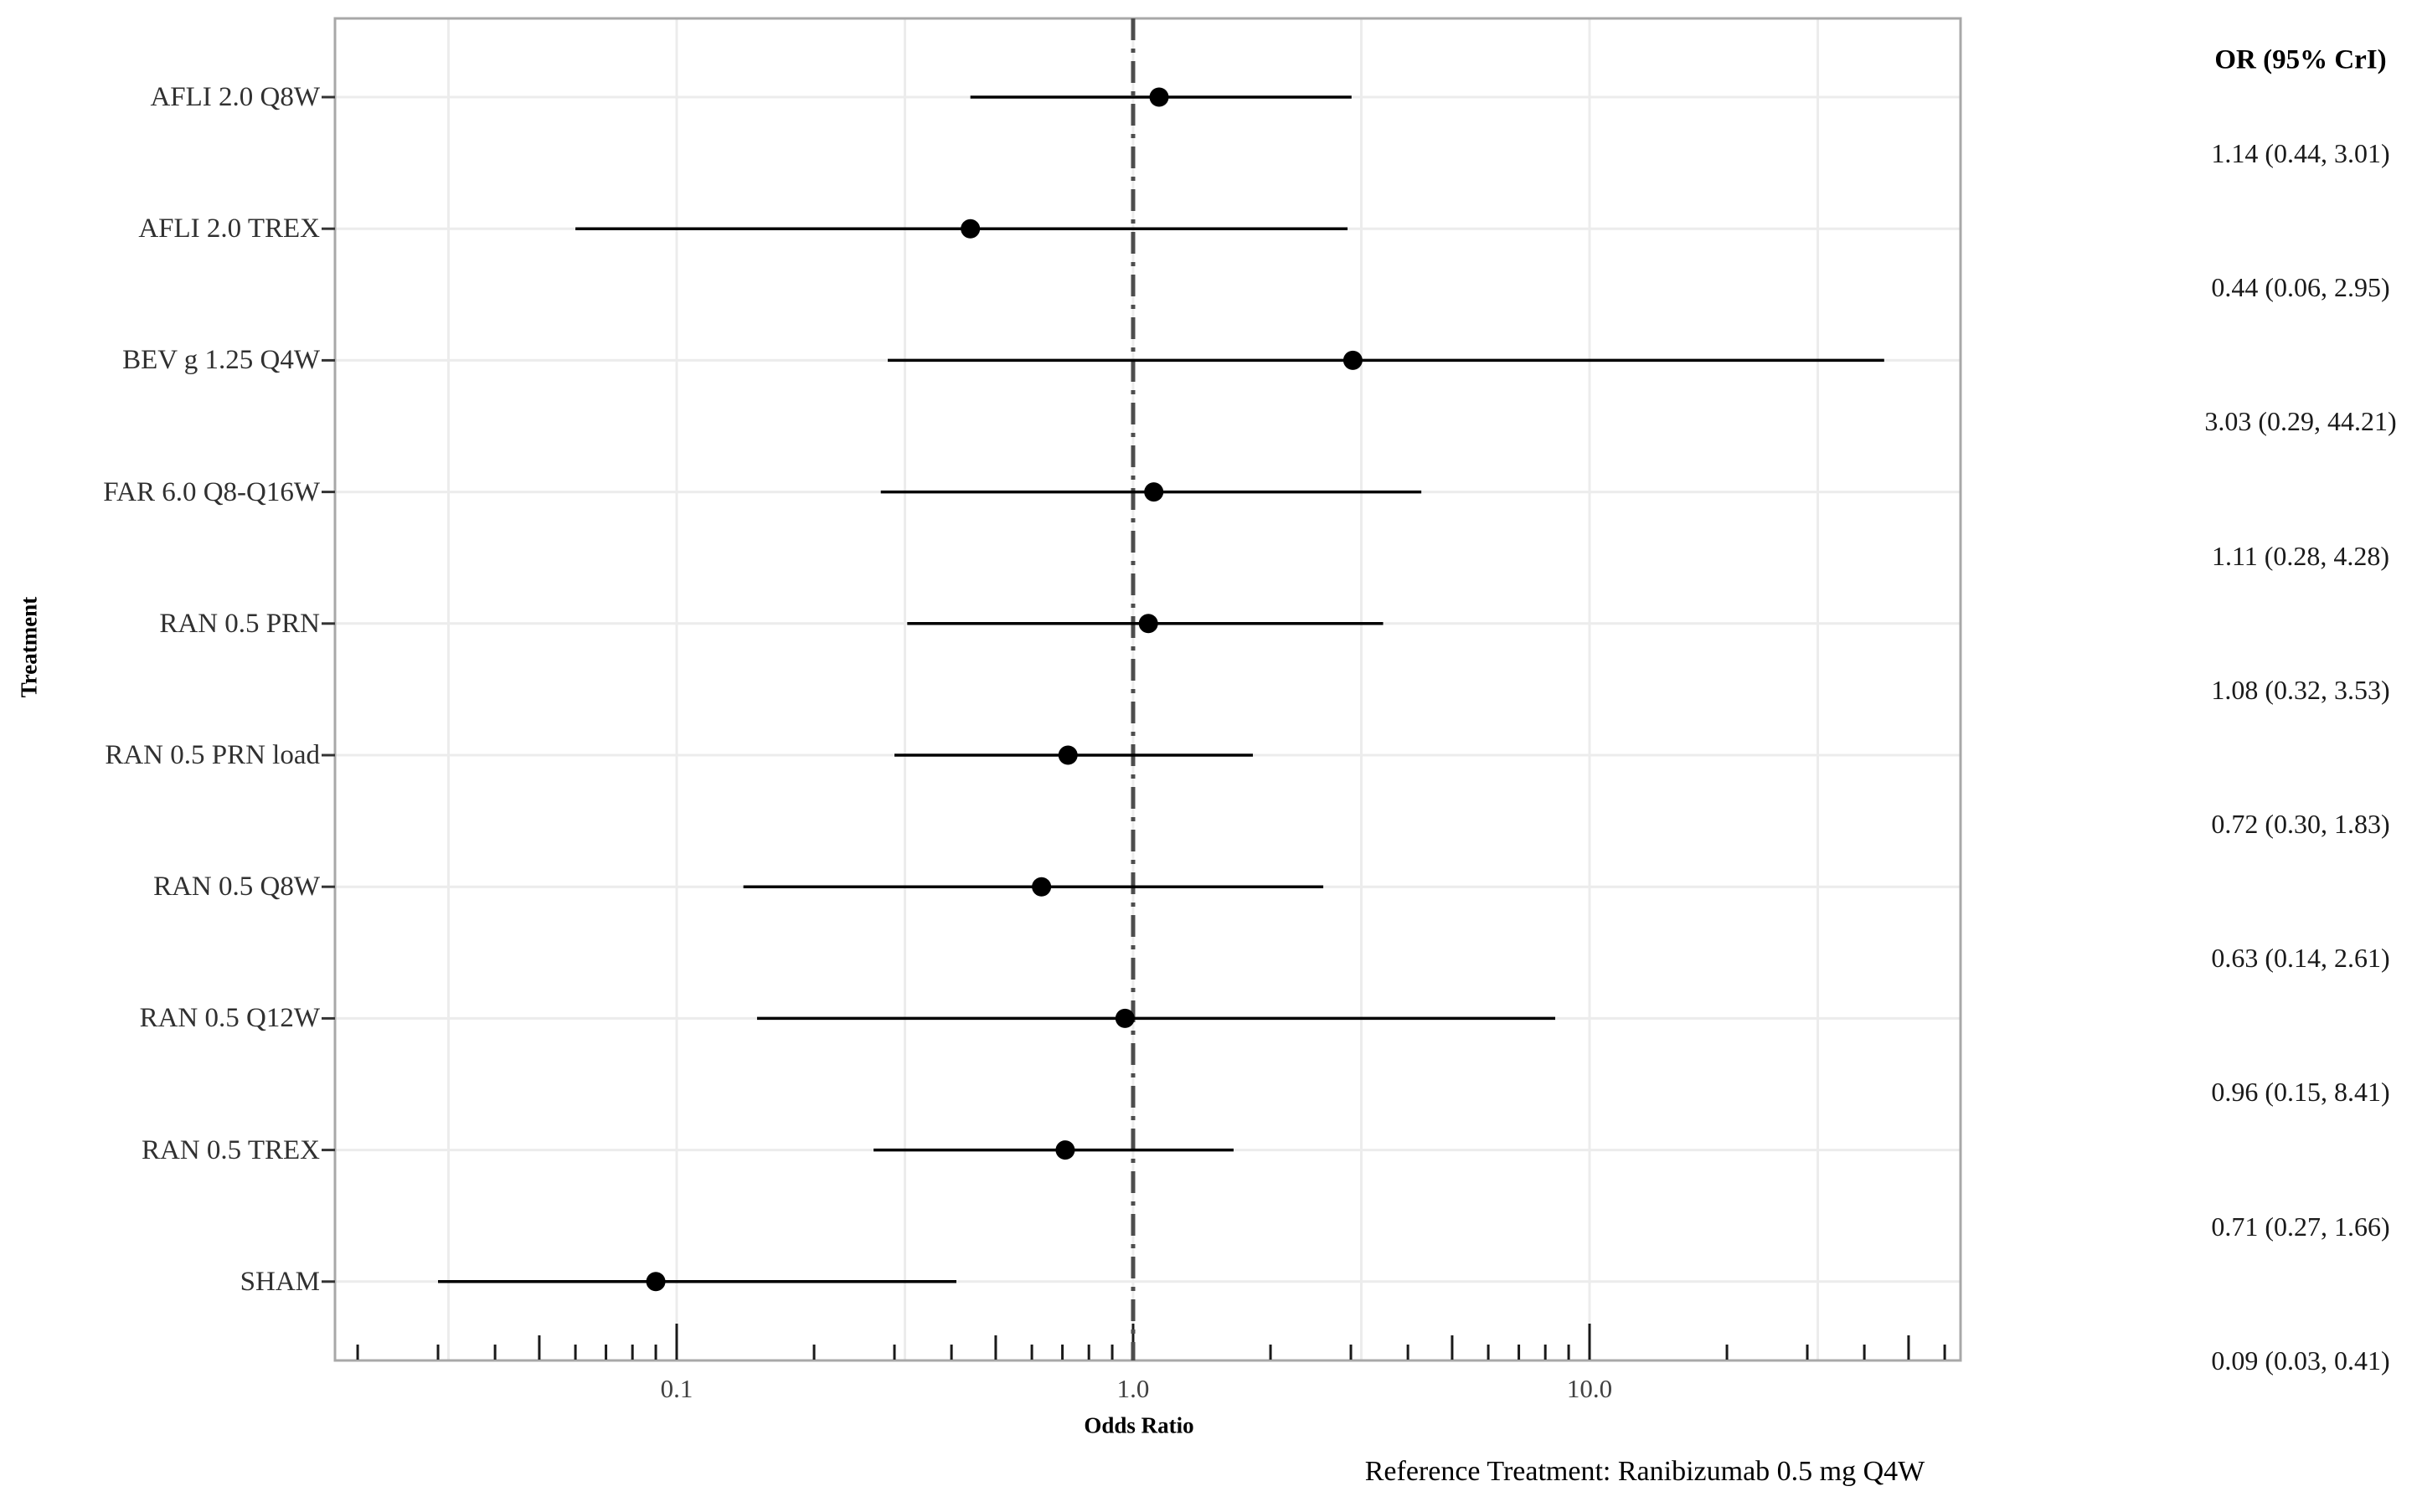 This screenshot has width=2422, height=1512. What do you see at coordinates (2300, 689) in the screenshot?
I see `or-ci-value: 1.08 (0.32, 3.53)` at bounding box center [2300, 689].